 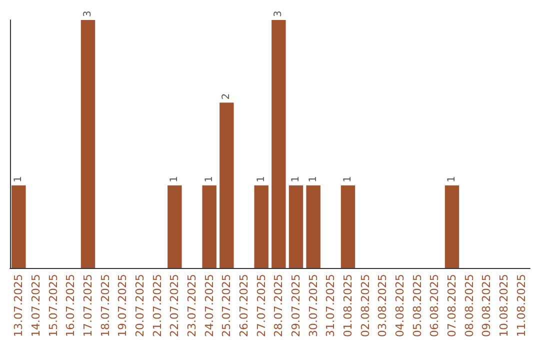 What do you see at coordinates (296, 305) in the screenshot?
I see `x-tick-label: 29.07.2025` at bounding box center [296, 305].